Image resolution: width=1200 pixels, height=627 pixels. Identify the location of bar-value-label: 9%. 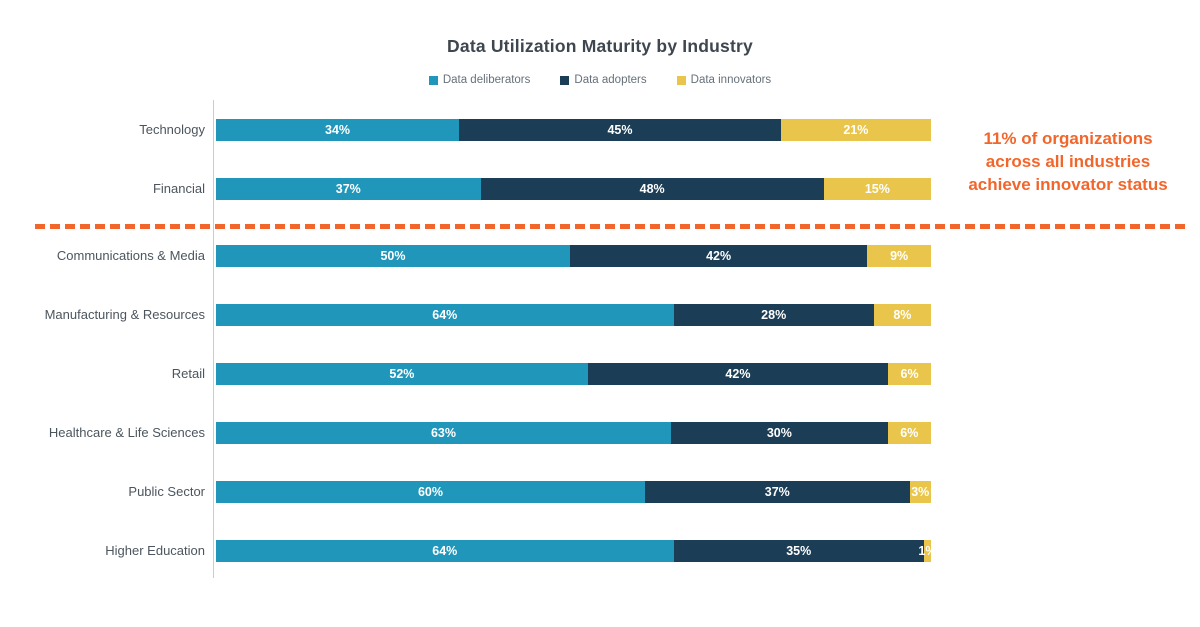
(899, 255).